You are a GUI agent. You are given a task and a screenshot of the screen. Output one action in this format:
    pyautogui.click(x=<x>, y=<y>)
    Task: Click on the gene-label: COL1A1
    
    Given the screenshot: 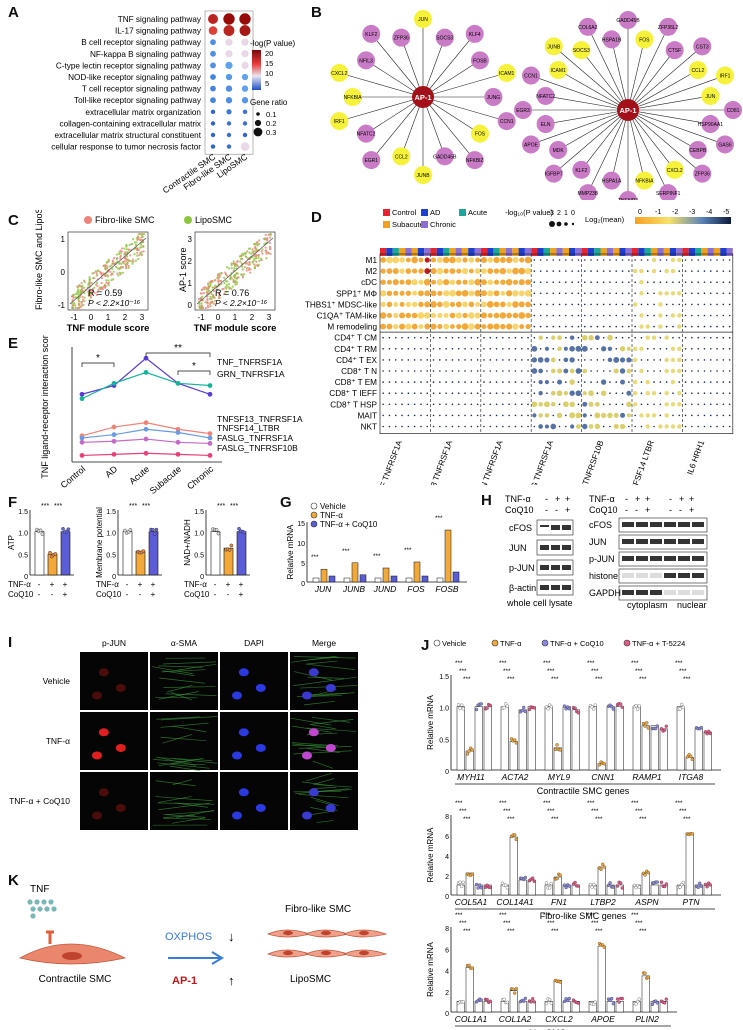 What is the action you would take?
    pyautogui.click(x=471, y=1019)
    